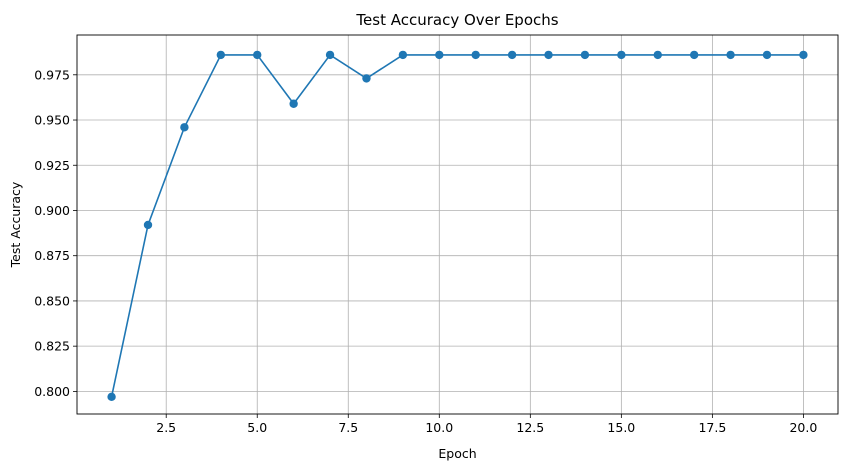 The height and width of the screenshot is (470, 863). What do you see at coordinates (348, 427) in the screenshot?
I see `x-tick-label: 7.5` at bounding box center [348, 427].